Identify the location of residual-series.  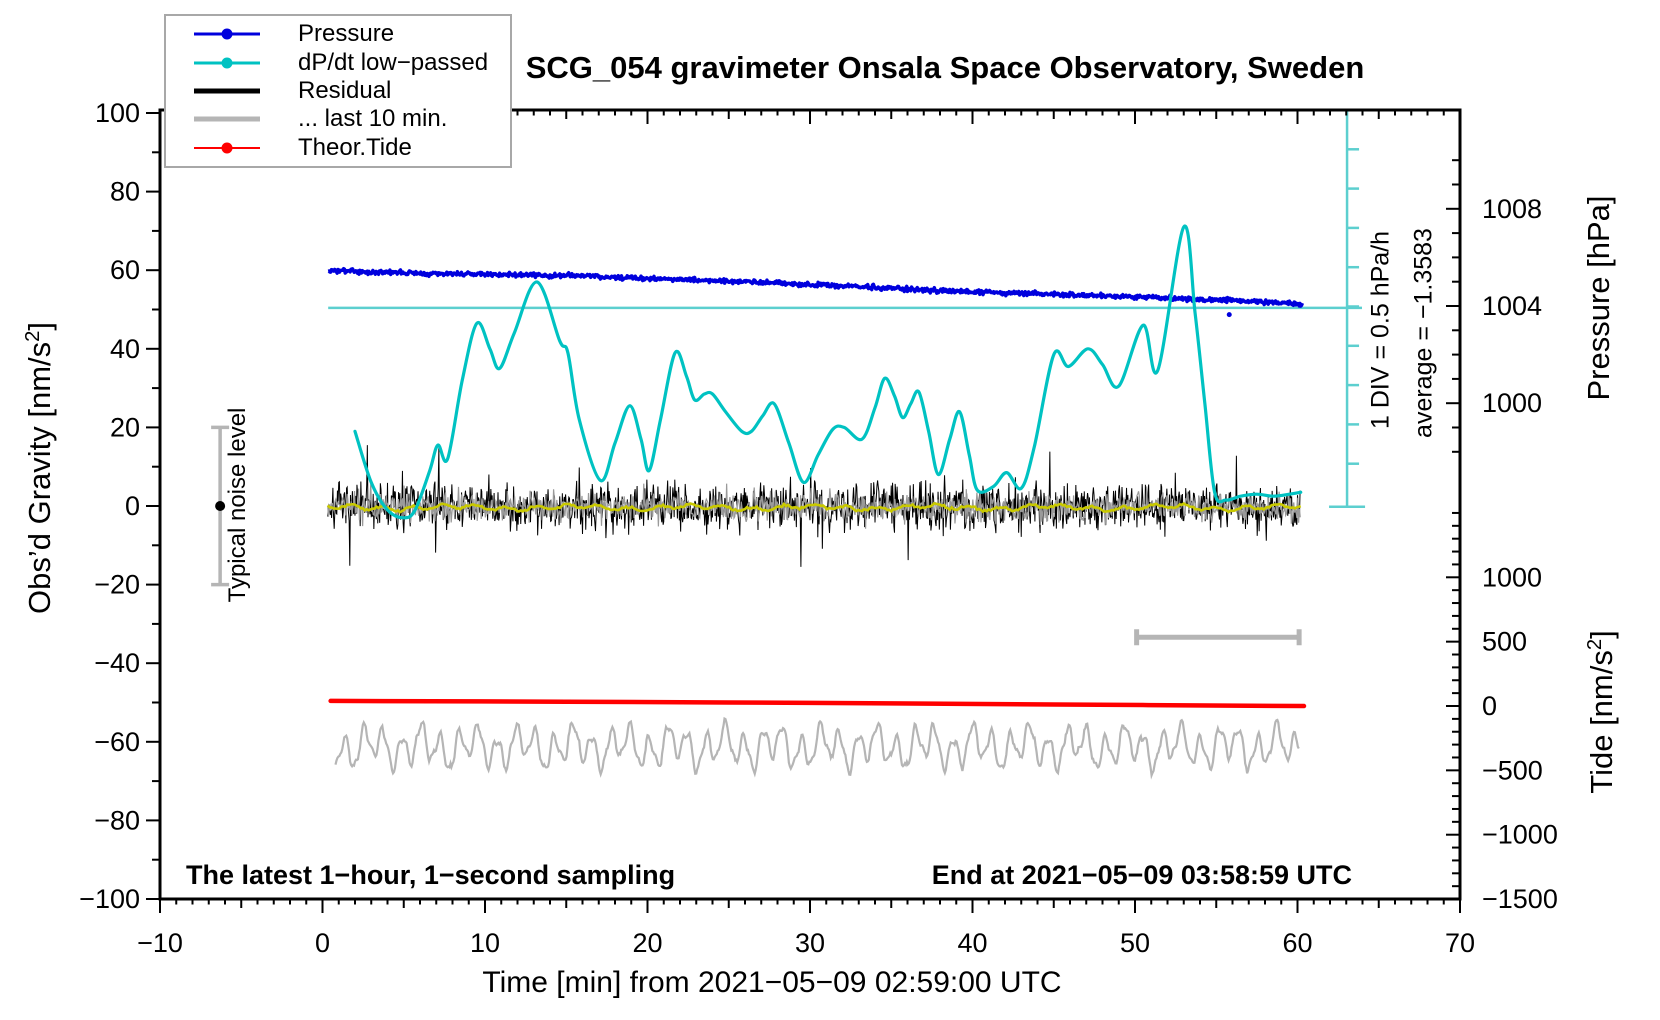
(814, 506).